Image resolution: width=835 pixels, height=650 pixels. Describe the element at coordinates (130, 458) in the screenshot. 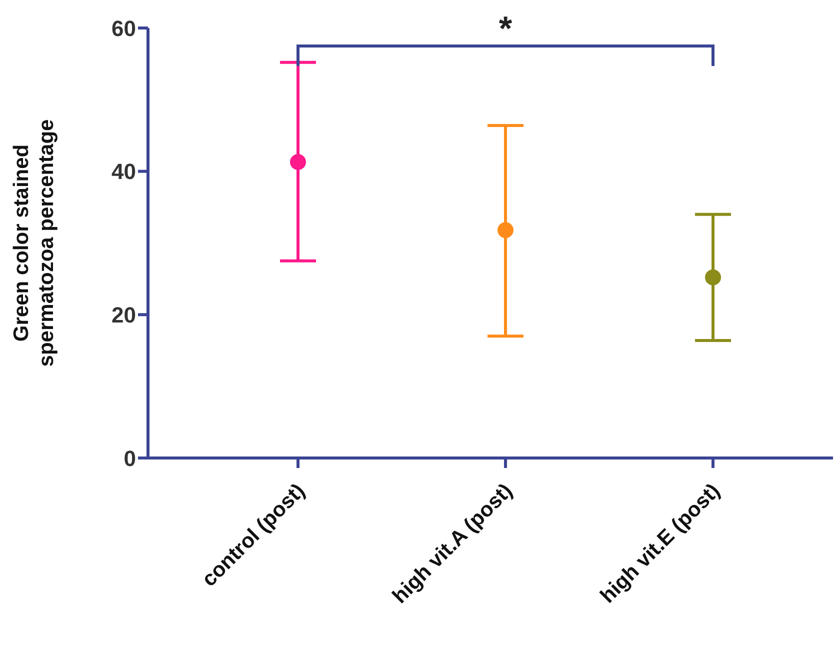

I see `y-tick-label: 0` at that location.